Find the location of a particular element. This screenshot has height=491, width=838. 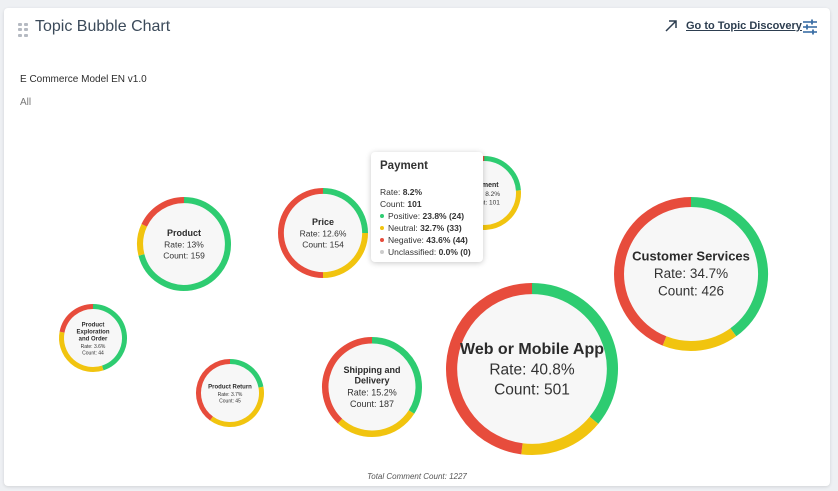

goto-topic-discovery-link: Go to Topic Discovery is located at coordinates (733, 26).